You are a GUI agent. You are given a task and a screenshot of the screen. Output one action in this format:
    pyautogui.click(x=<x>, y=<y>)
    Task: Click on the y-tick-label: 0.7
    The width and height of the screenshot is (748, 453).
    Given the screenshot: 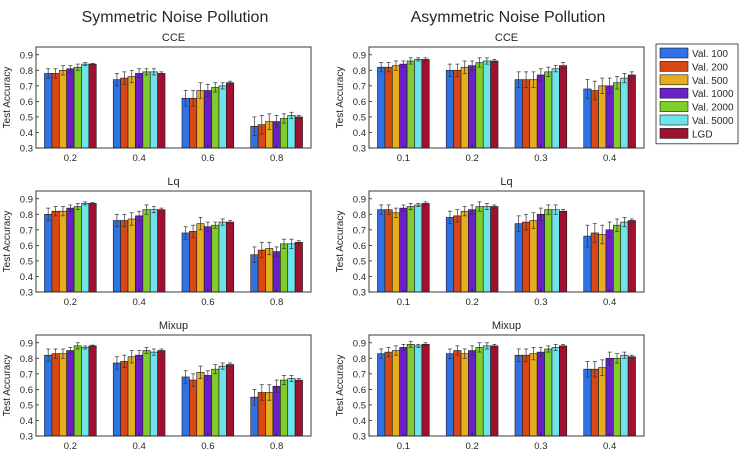 What is the action you would take?
    pyautogui.click(x=359, y=374)
    